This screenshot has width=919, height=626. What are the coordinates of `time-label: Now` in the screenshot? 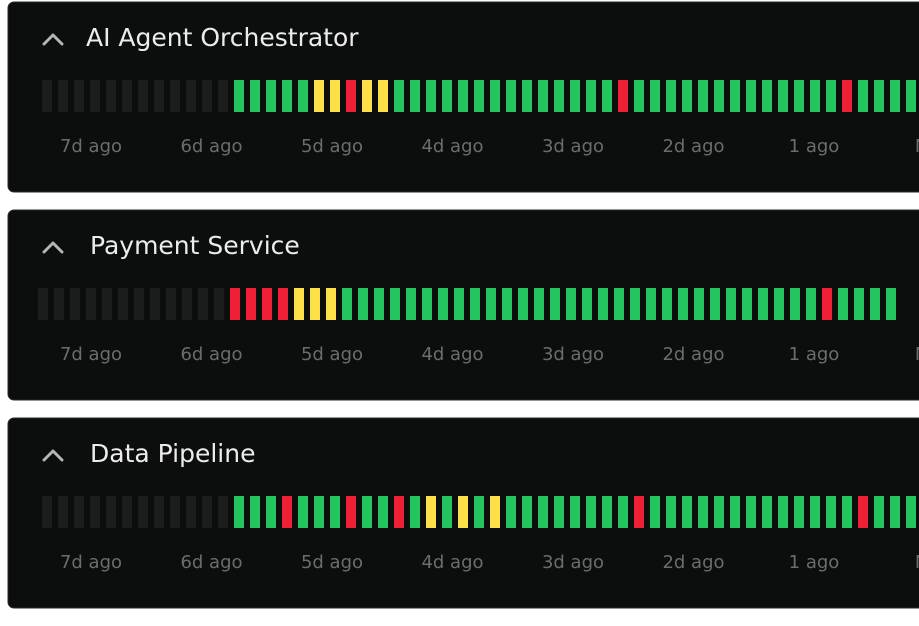 It's located at (917, 562).